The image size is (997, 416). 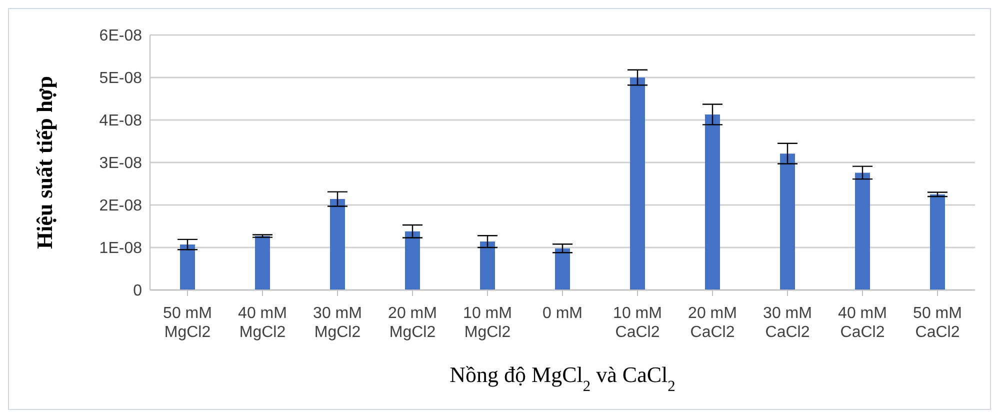 What do you see at coordinates (120, 249) in the screenshot?
I see `y-tick-label: 1E-08` at bounding box center [120, 249].